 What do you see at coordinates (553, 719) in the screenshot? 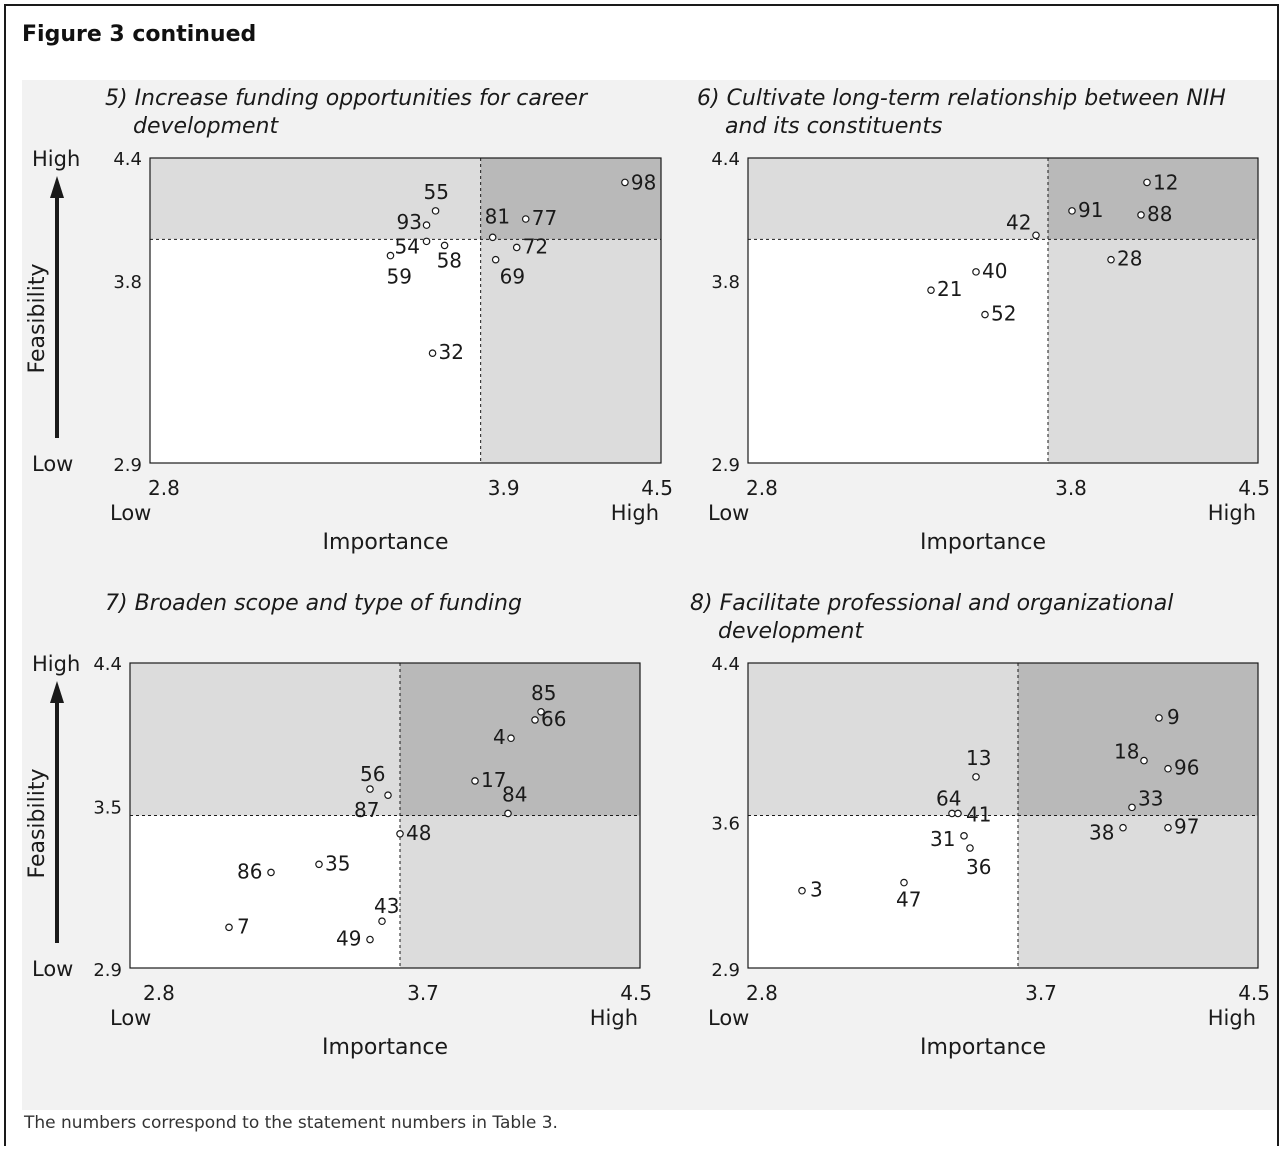
I see `data-label-66: 66` at bounding box center [553, 719].